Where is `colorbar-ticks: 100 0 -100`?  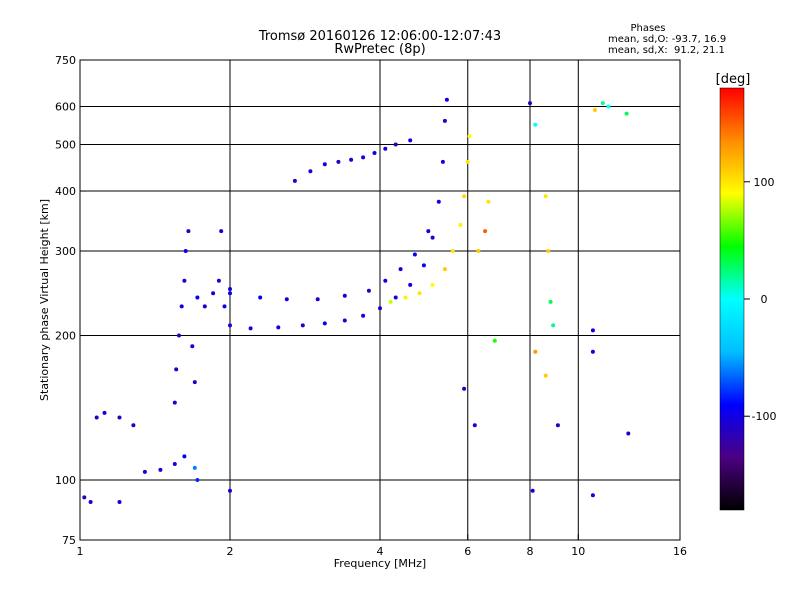 colorbar-ticks: 100 0 -100 is located at coordinates (760, 299).